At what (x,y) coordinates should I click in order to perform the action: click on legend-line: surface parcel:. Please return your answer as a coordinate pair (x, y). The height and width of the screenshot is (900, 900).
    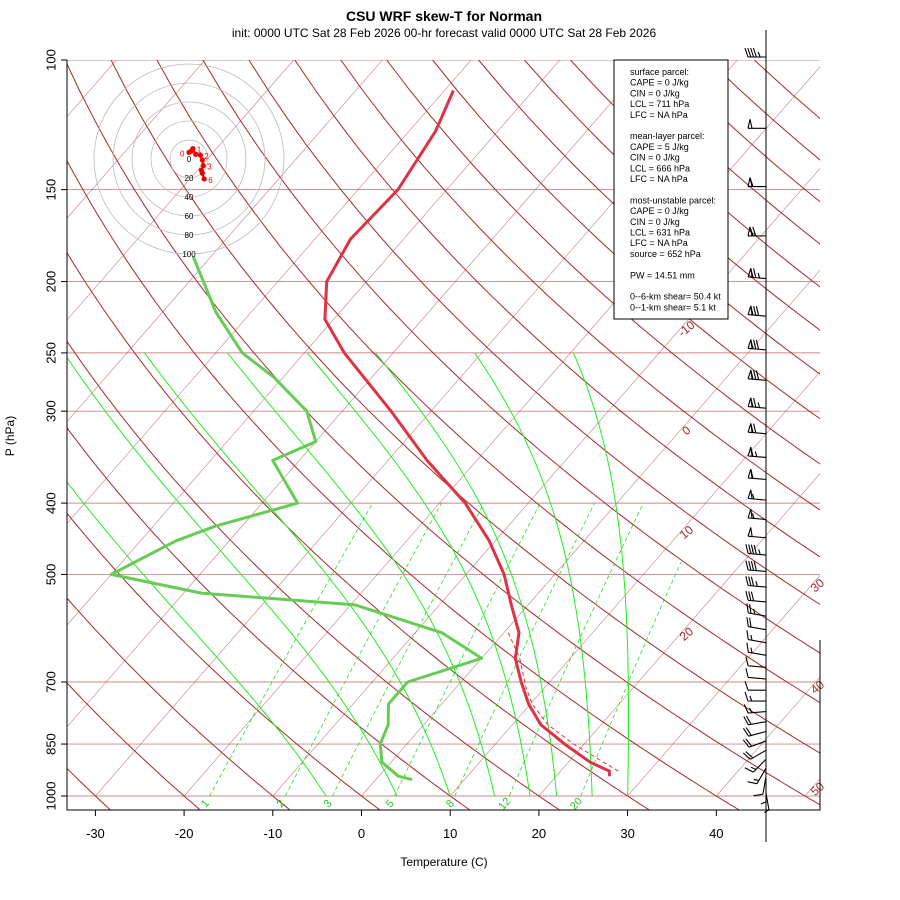
    Looking at the image, I should click on (659, 72).